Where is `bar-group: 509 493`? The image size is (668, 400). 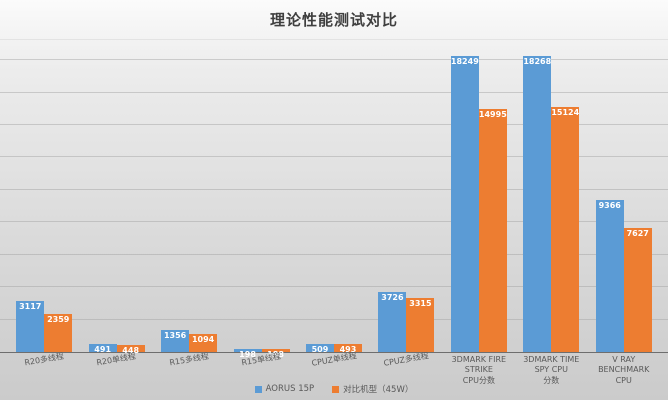
bar-group: 509 493 is located at coordinates (334, 199).